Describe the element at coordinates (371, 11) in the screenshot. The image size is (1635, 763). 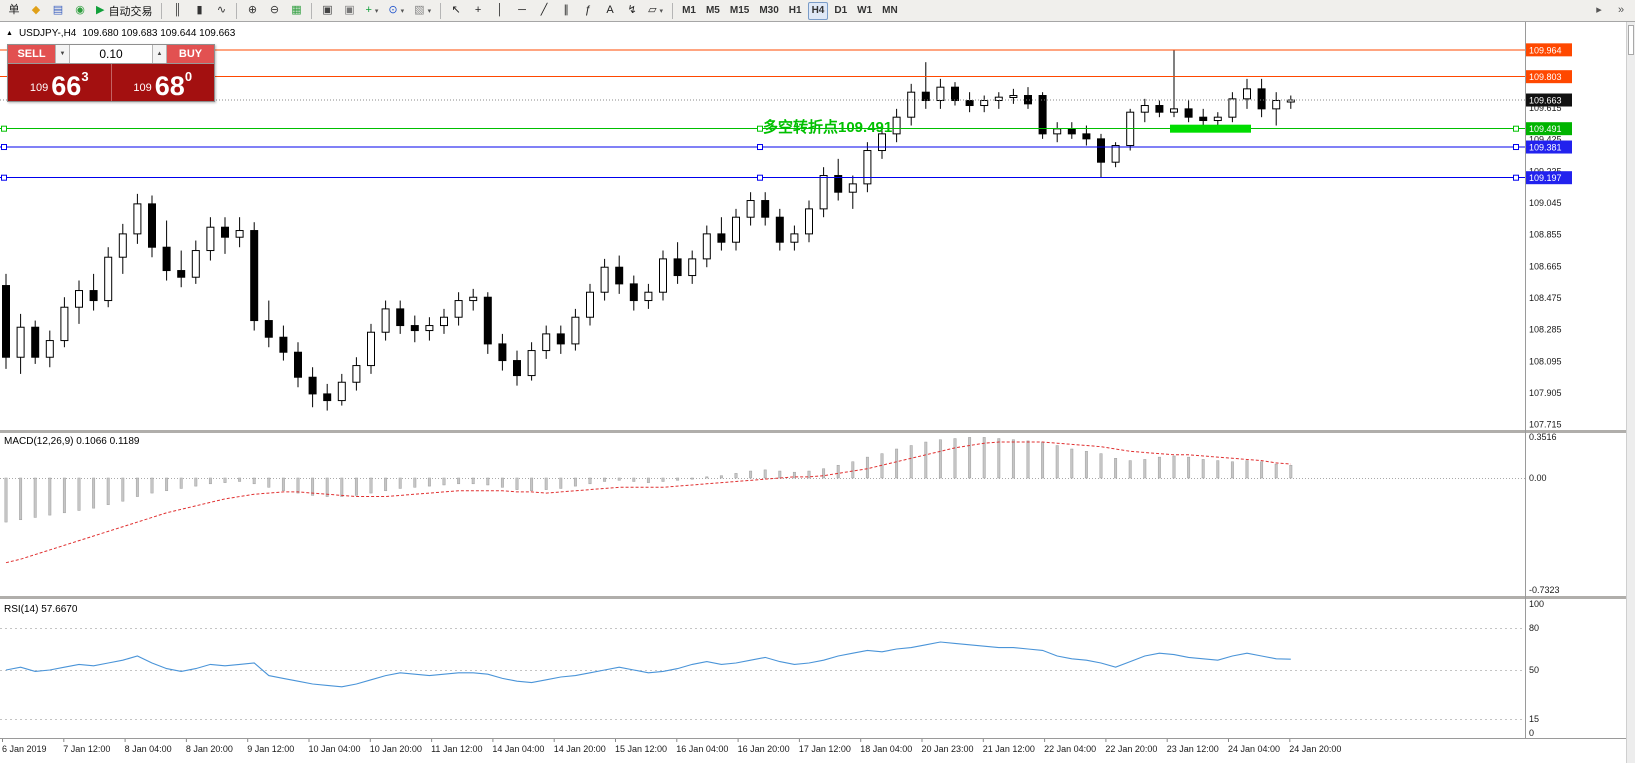
I see `indicators-icon: + ▾` at that location.